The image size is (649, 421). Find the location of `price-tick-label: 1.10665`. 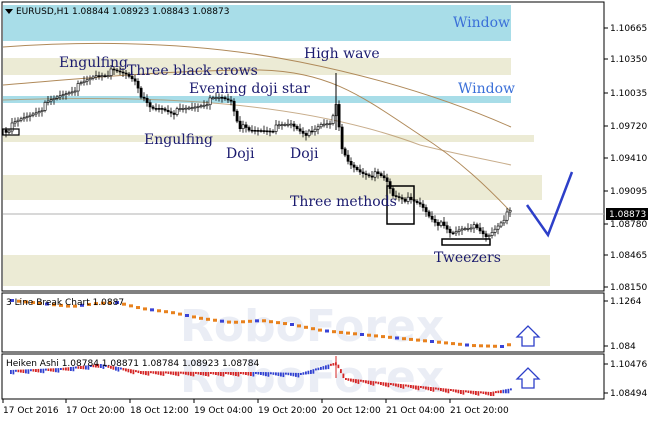

price-tick-label: 1.10665 is located at coordinates (628, 29).